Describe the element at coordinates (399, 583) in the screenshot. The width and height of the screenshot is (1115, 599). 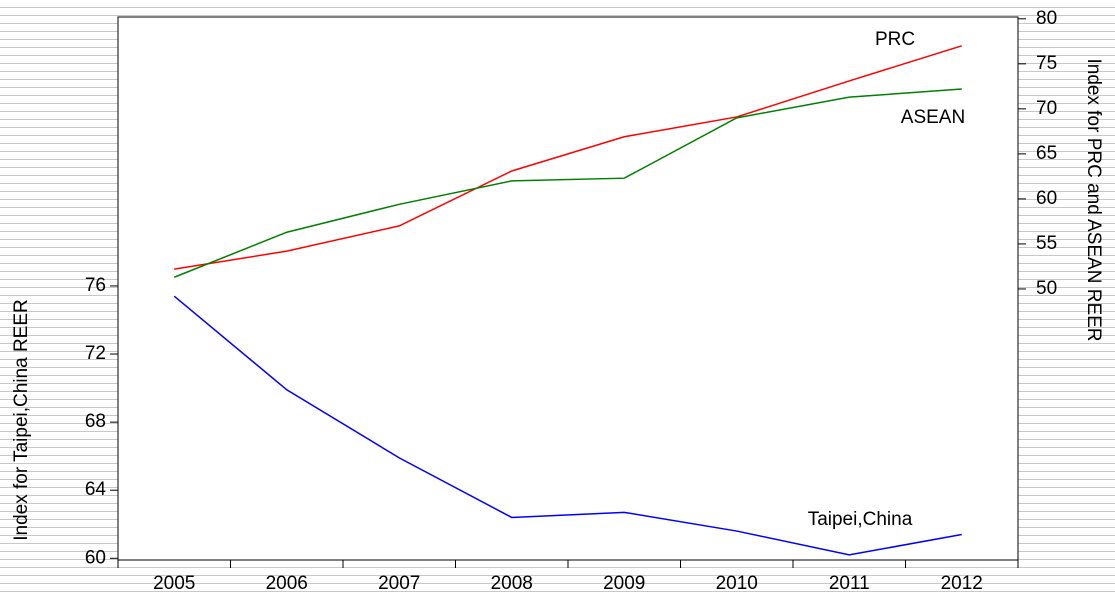
I see `x-tick-label: 2007` at that location.